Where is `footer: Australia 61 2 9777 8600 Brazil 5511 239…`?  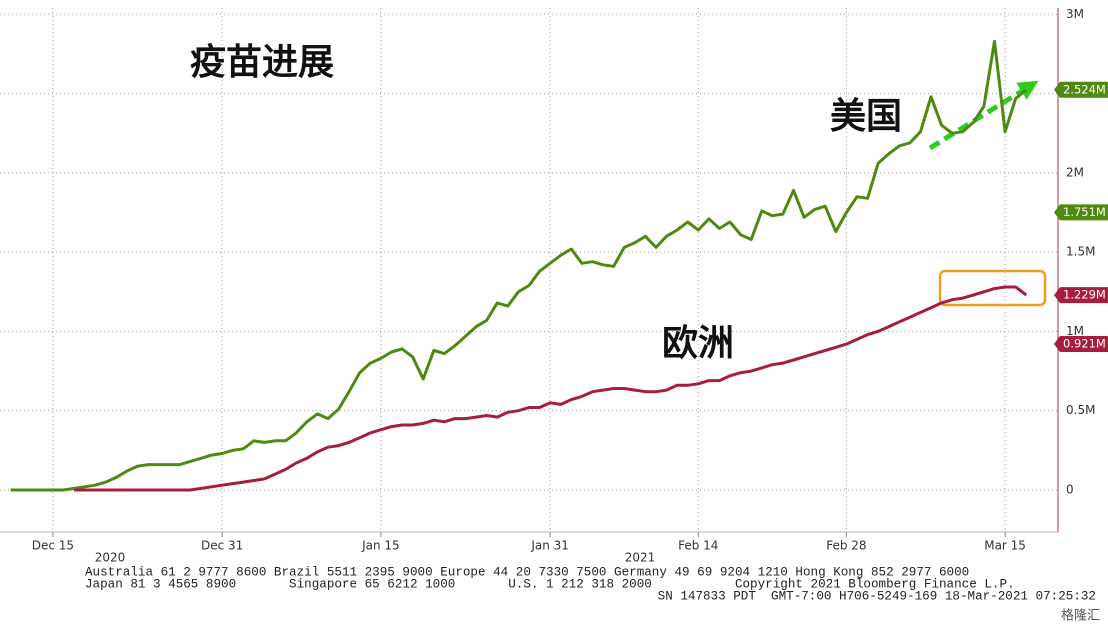
footer: Australia 61 2 9777 8600 Brazil 5511 239… is located at coordinates (527, 572).